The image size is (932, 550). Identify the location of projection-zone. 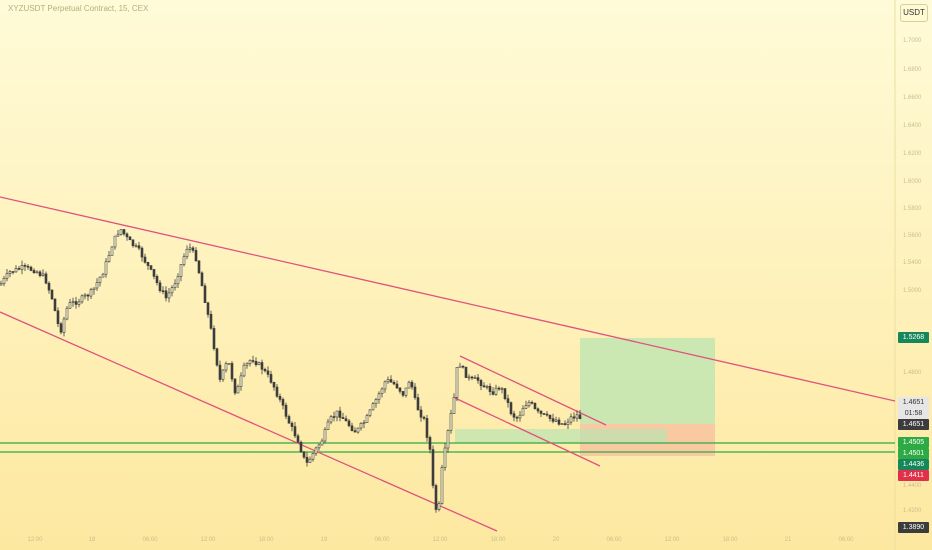
(561, 436).